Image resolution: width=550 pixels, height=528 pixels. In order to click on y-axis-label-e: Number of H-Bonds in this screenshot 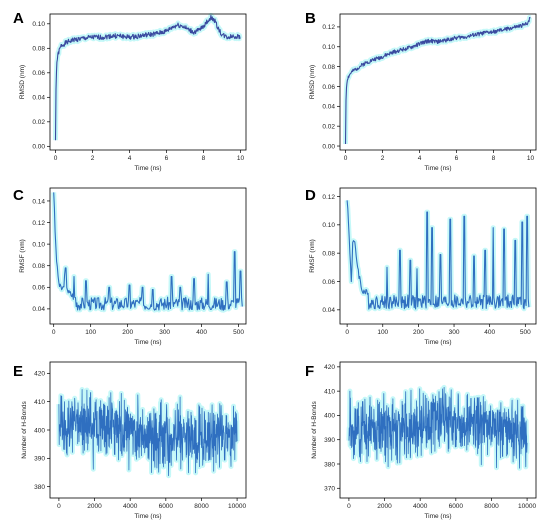, I will do `click(24, 430)`.